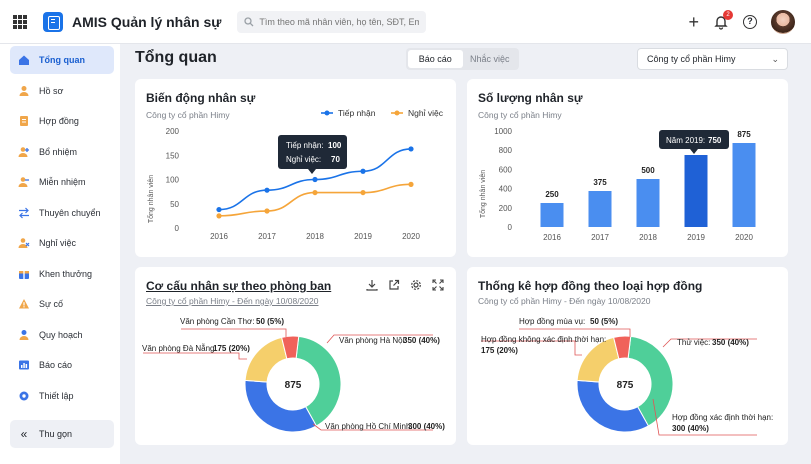 The height and width of the screenshot is (464, 811). What do you see at coordinates (552, 194) in the screenshot?
I see `bar-value-label: 250` at bounding box center [552, 194].